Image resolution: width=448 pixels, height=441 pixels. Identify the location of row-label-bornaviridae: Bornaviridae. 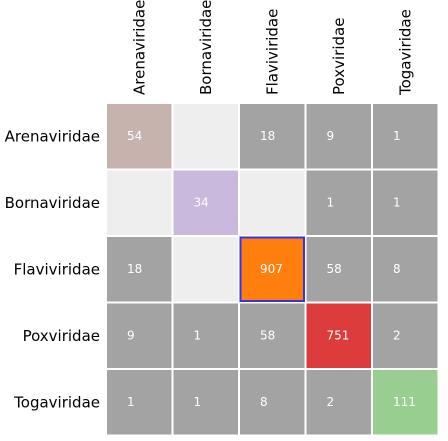
(52, 203).